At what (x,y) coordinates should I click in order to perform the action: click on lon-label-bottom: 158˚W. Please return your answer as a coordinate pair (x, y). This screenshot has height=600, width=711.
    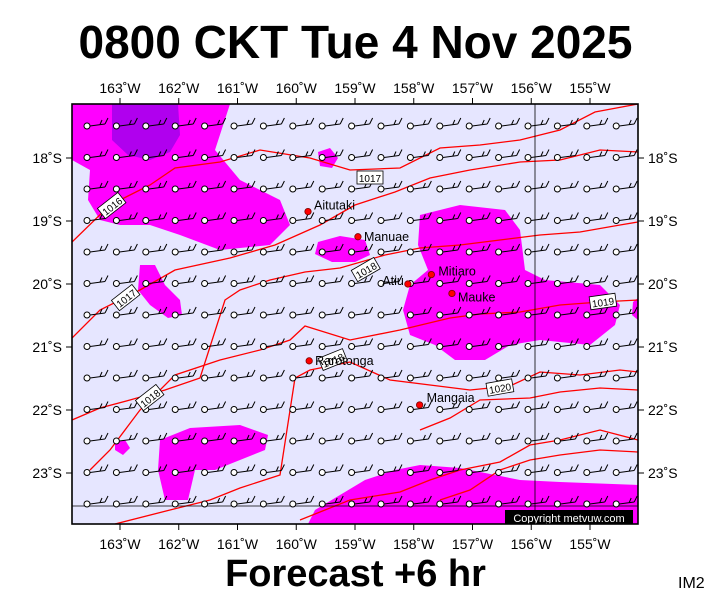
    Looking at the image, I should click on (414, 544).